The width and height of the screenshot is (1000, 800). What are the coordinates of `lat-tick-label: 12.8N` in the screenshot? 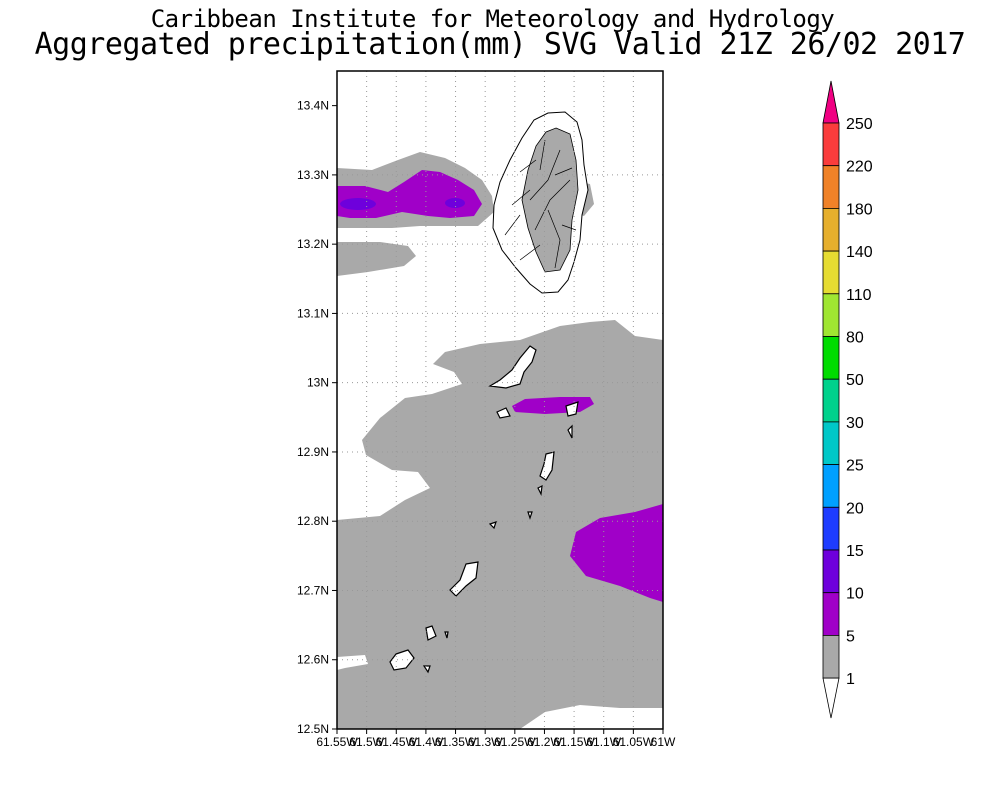 It's located at (313, 521).